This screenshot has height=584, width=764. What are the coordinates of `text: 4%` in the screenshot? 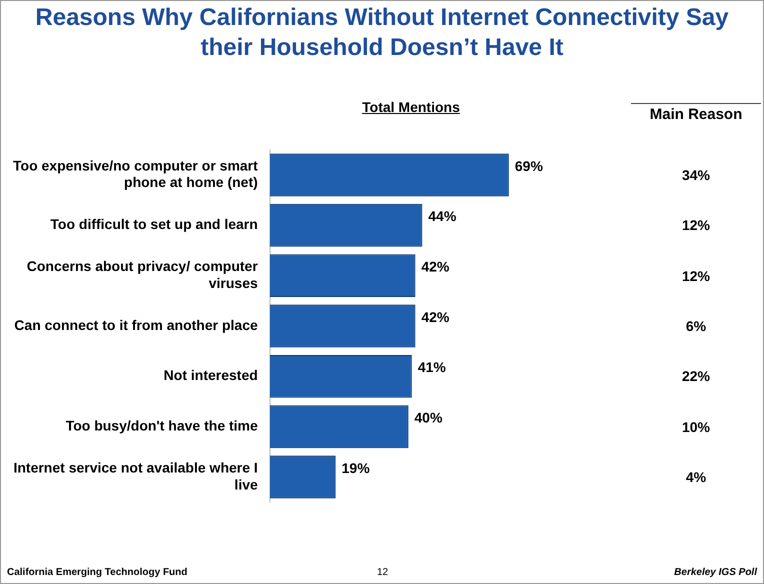 It's located at (696, 477).